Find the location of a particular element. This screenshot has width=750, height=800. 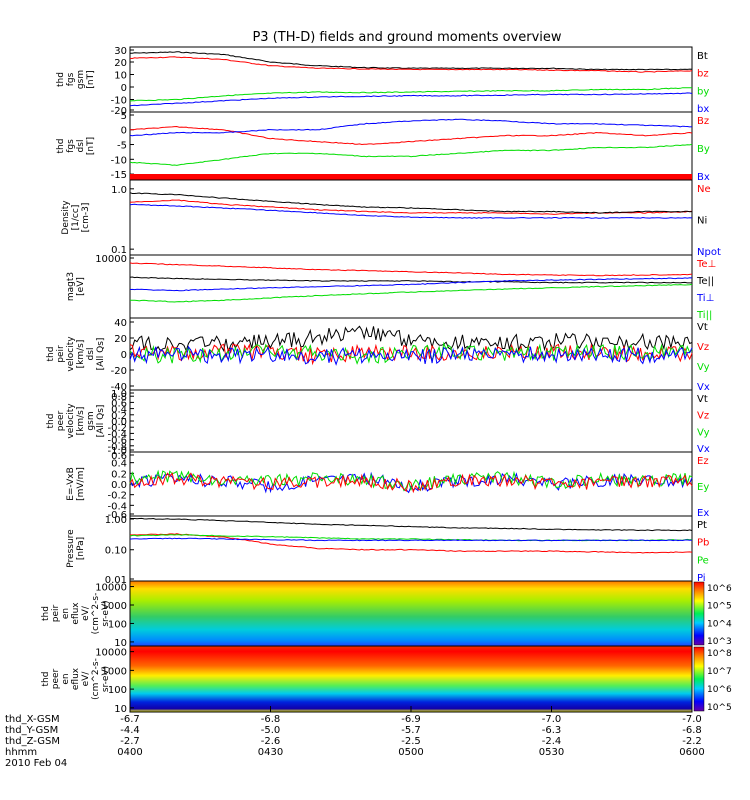

y-tick-label: 1.0 is located at coordinates (119, 394).